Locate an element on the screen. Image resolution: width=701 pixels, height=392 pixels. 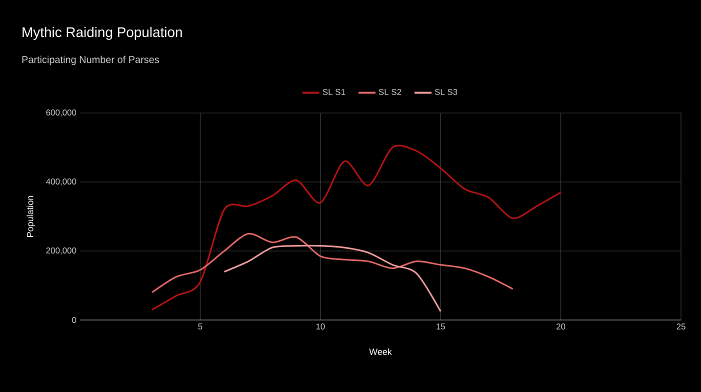
legend-label: SL S2 is located at coordinates (390, 92).